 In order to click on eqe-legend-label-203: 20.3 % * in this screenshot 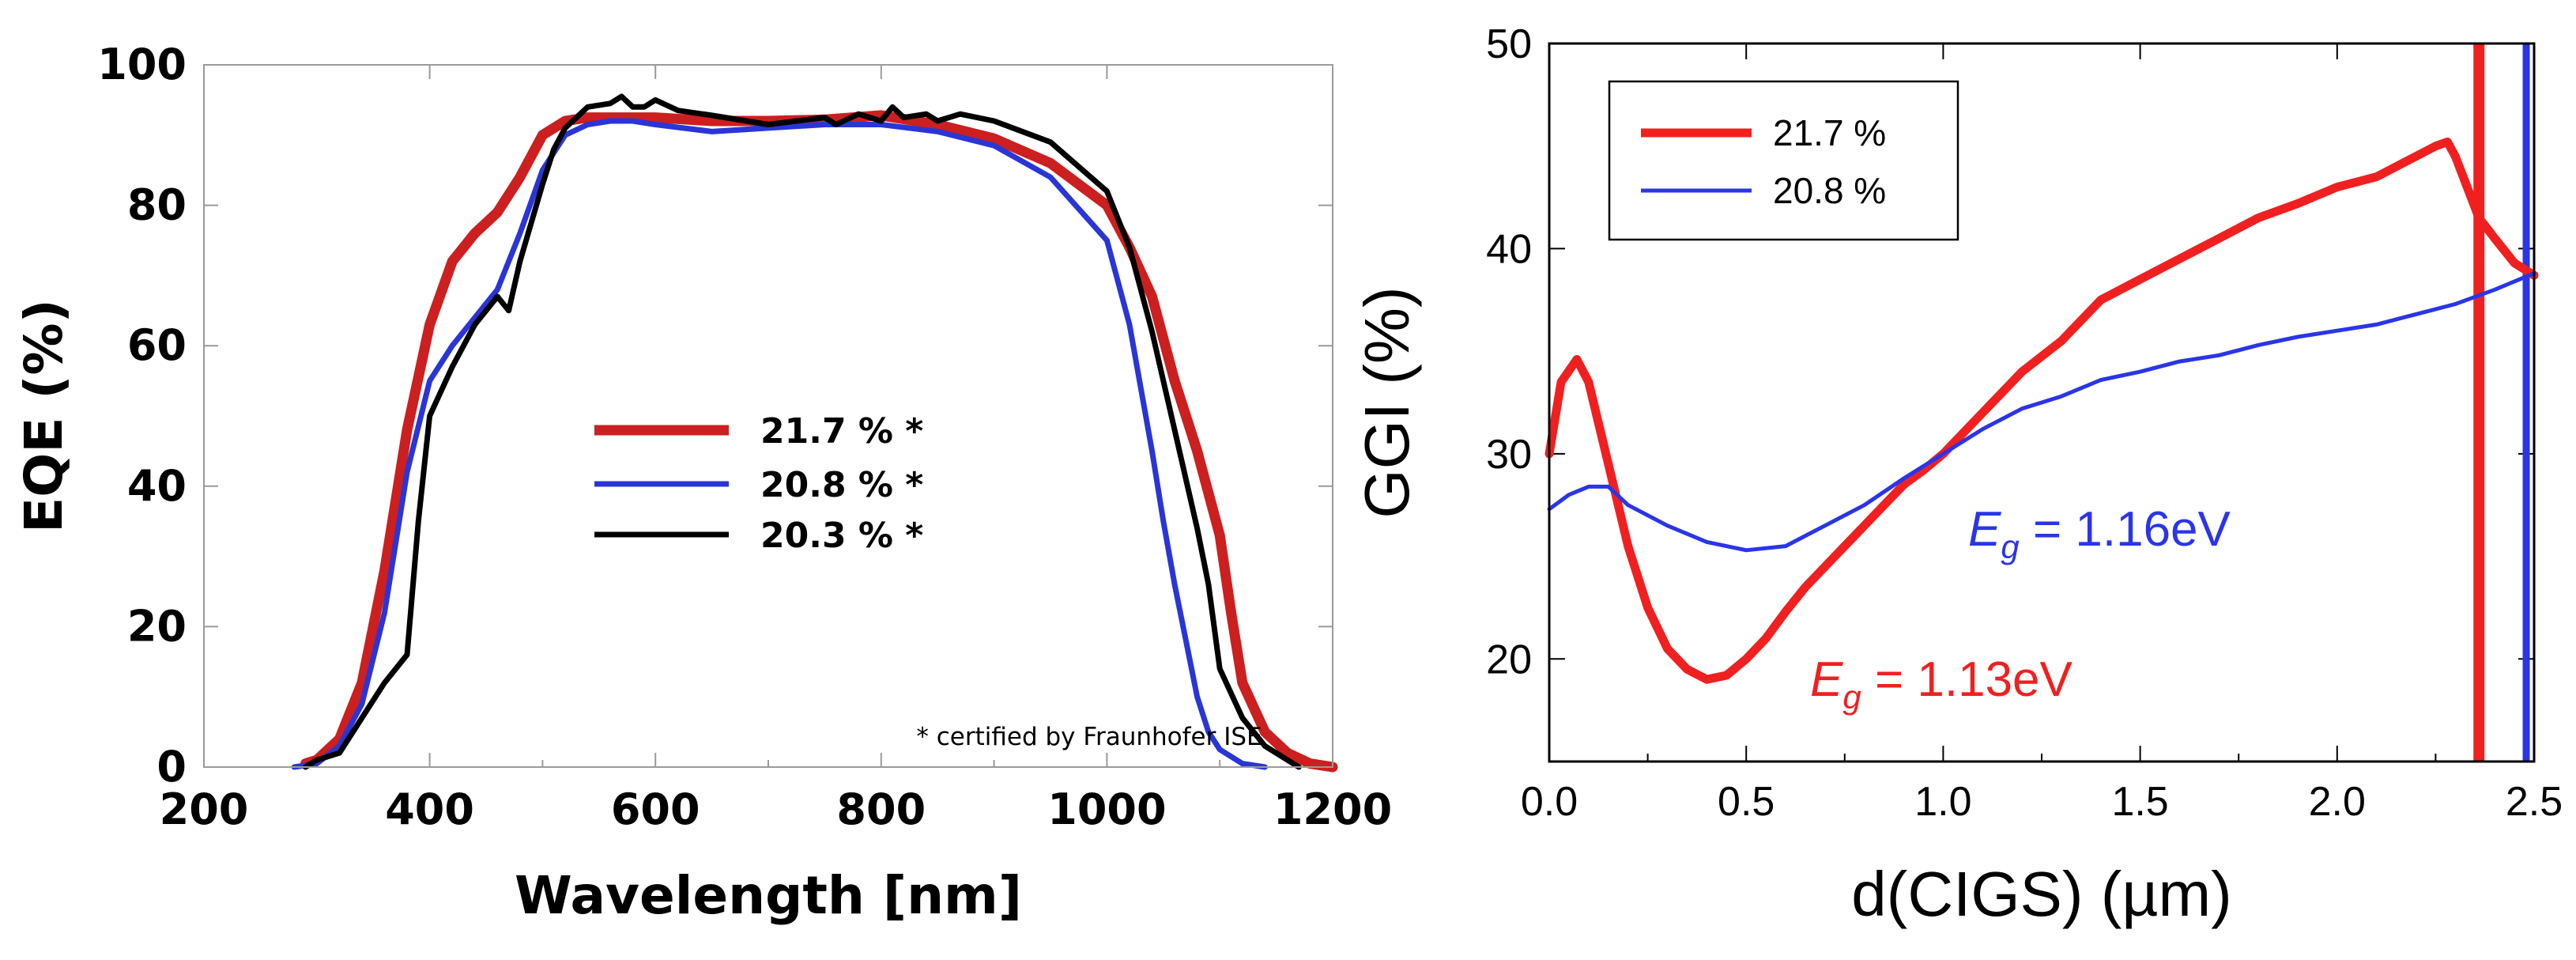, I will do `click(841, 536)`.